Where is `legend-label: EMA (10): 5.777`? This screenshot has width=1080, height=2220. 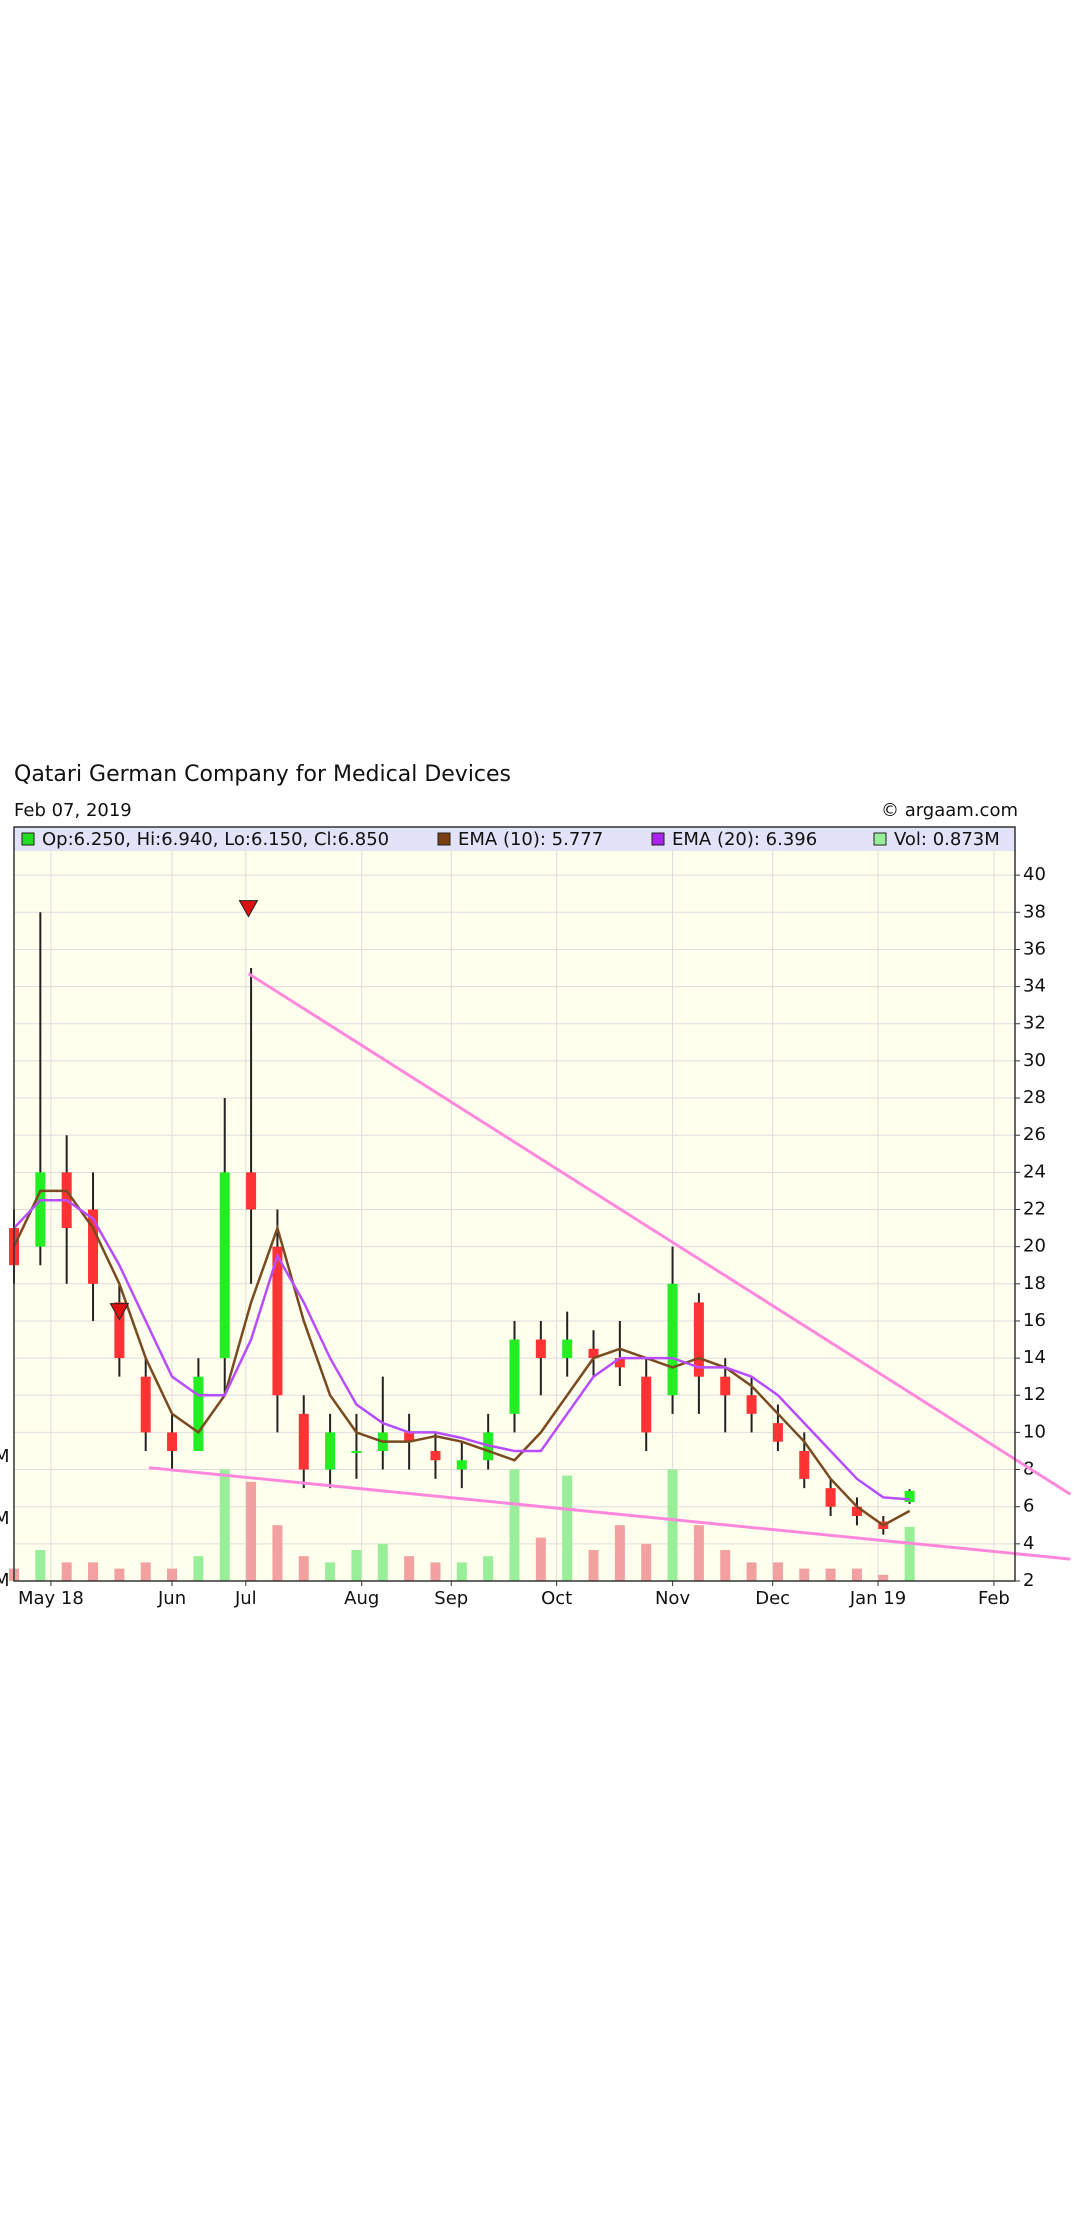
legend-label: EMA (10): 5.777 is located at coordinates (530, 839).